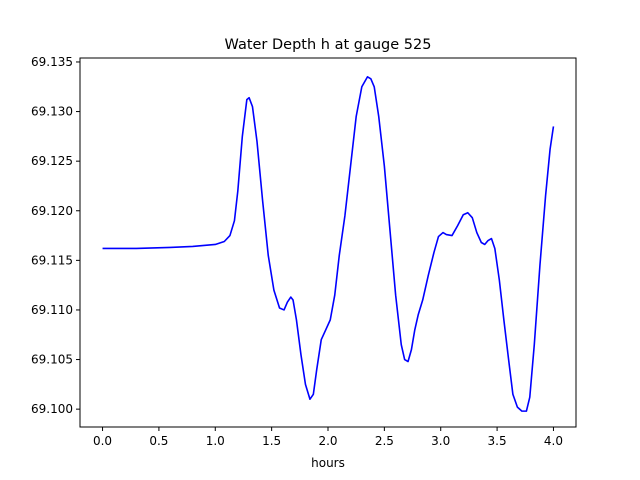 The image size is (640, 480). I want to click on y-tick-label: 69.120, so click(52, 211).